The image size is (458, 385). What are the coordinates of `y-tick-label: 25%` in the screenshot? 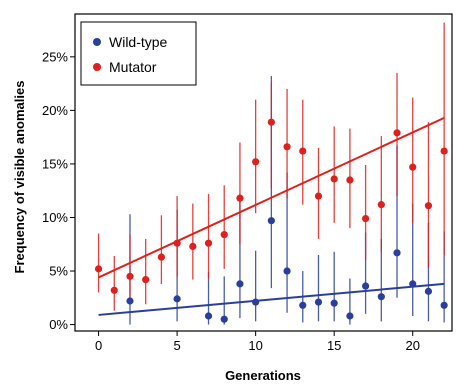 It's located at (55, 56).